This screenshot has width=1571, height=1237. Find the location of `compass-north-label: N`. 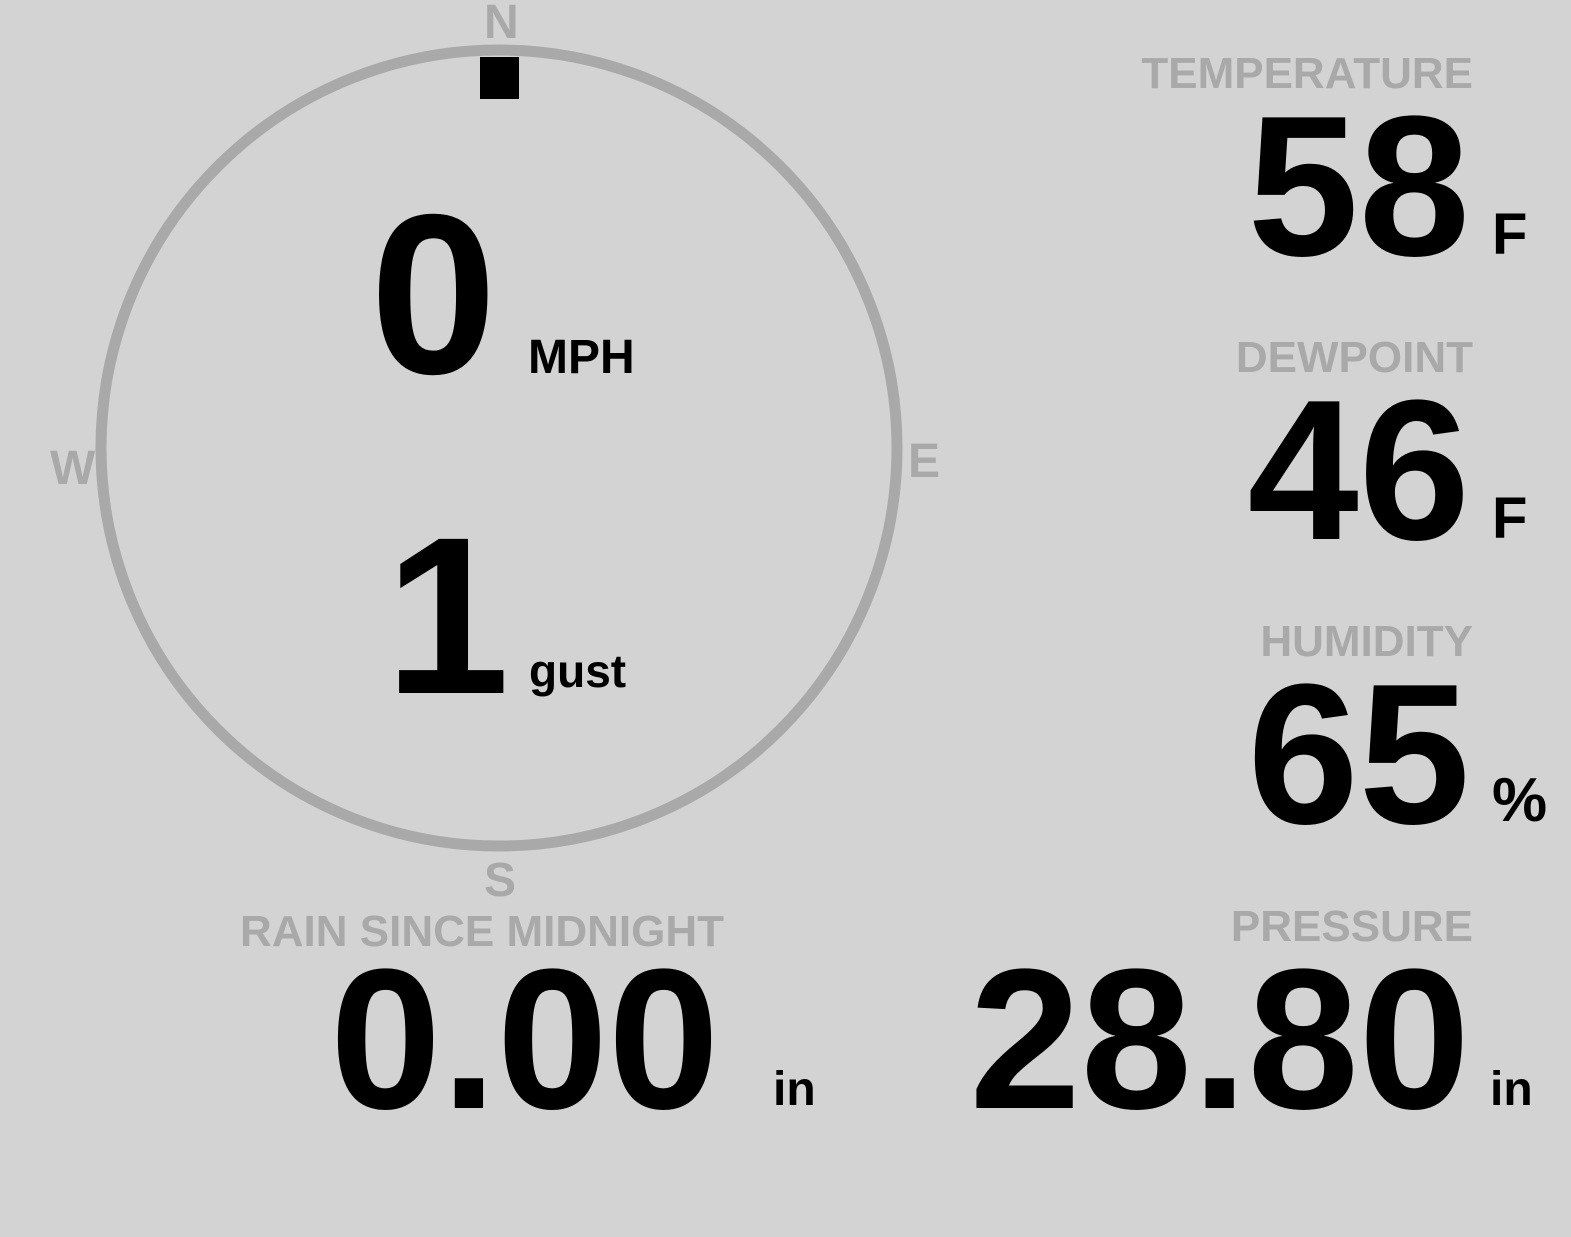

compass-north-label: N is located at coordinates (501, 24).